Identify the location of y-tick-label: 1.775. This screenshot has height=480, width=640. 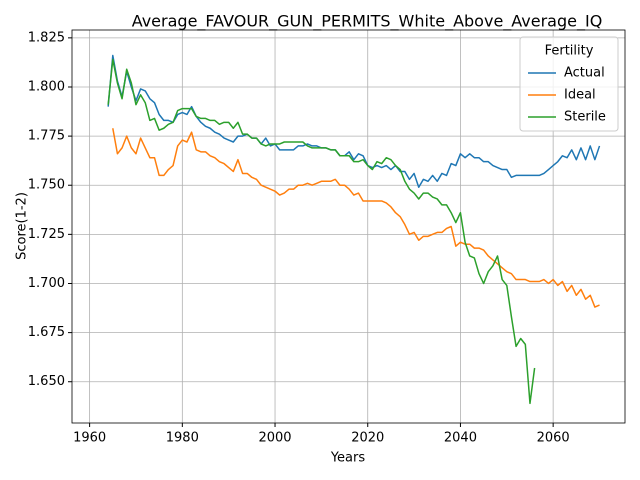
(46, 136).